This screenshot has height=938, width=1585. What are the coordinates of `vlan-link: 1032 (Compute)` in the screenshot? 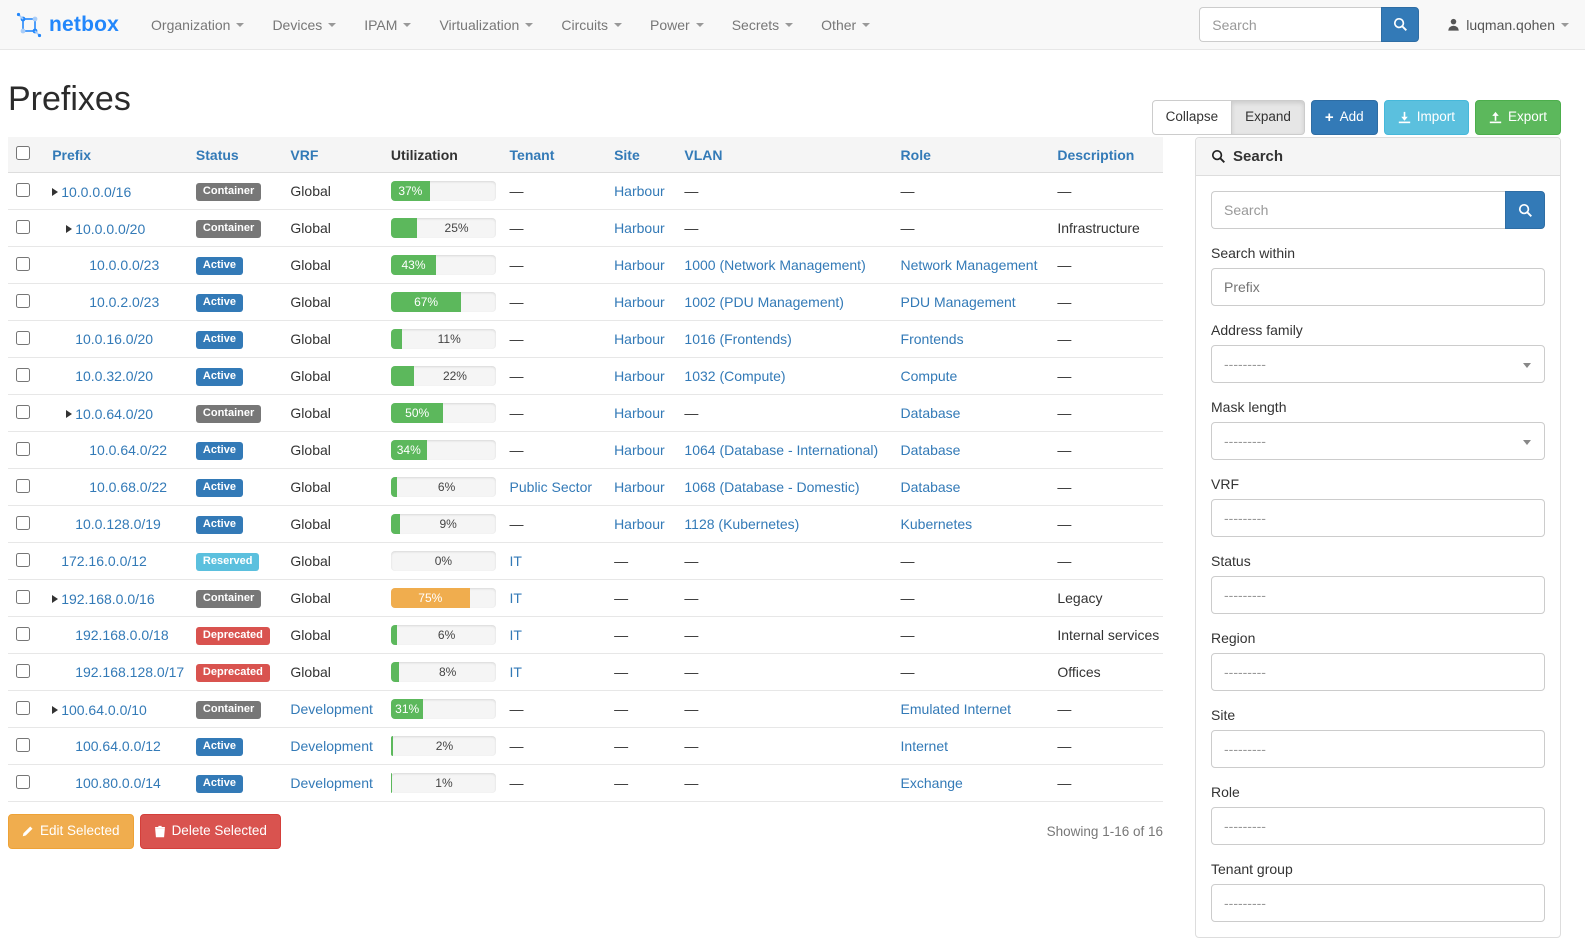 It's located at (735, 376).